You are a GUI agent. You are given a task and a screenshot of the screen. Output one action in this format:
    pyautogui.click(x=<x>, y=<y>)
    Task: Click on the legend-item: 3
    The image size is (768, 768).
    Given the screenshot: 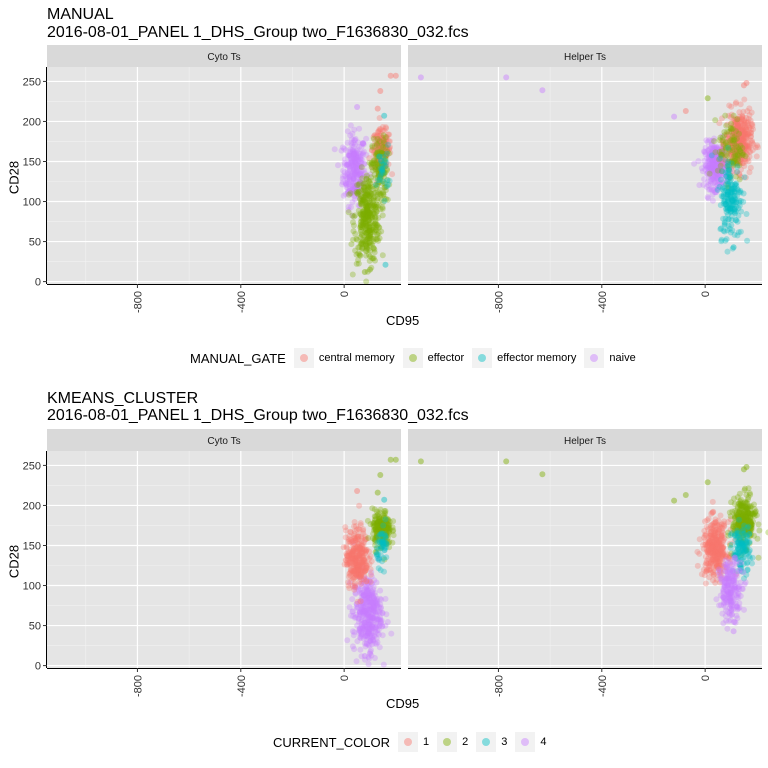 What is the action you would take?
    pyautogui.click(x=491, y=742)
    